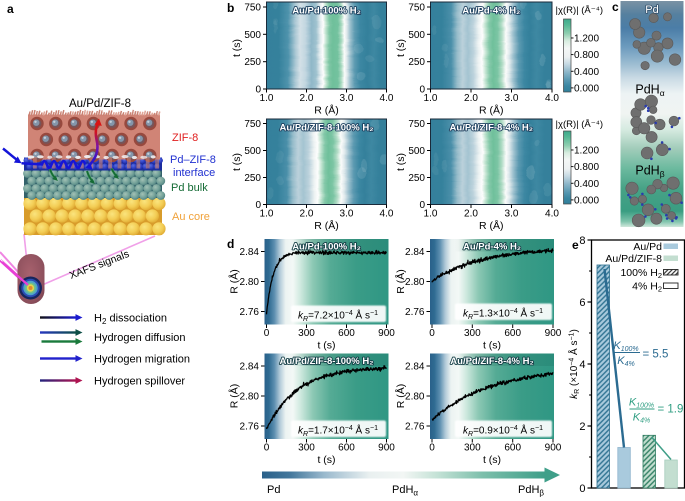 The height and width of the screenshot is (501, 685). I want to click on svg-text: kR=7.2×10−4 Å s−1, so click(338, 316).